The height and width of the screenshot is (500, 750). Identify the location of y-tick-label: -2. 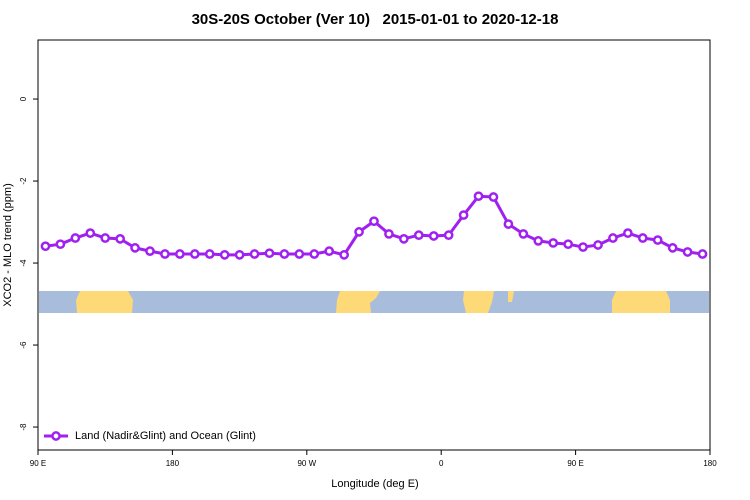
(23, 181).